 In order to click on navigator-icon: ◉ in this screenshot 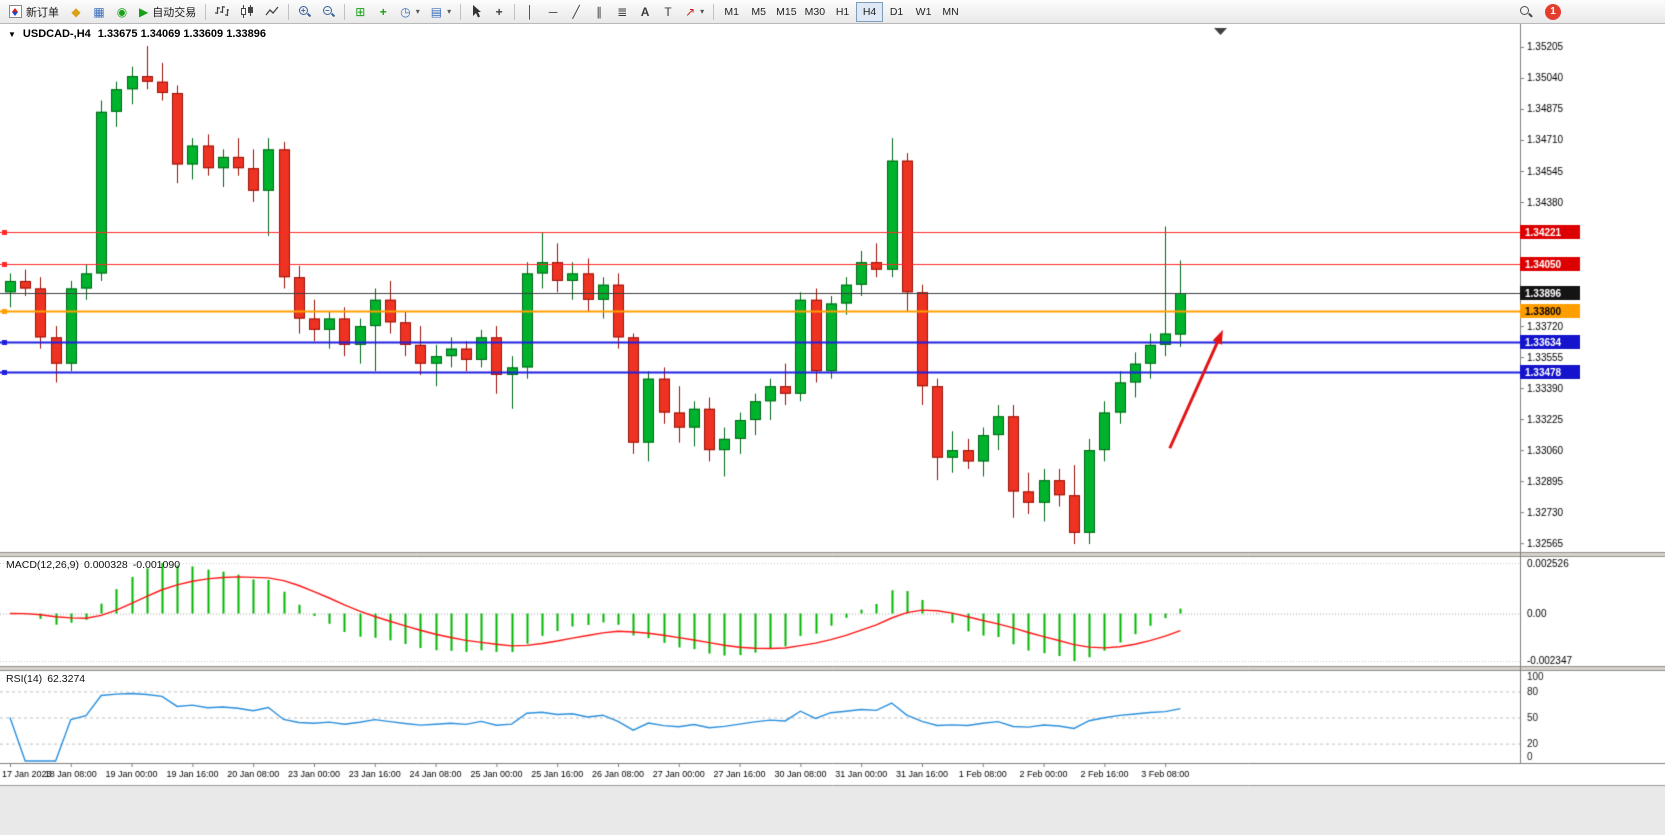, I will do `click(122, 11)`.